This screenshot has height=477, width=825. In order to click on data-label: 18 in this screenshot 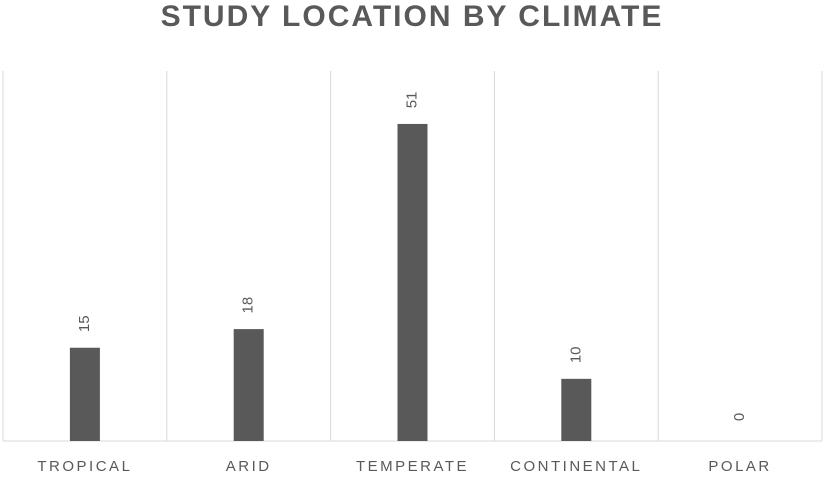, I will do `click(248, 305)`.